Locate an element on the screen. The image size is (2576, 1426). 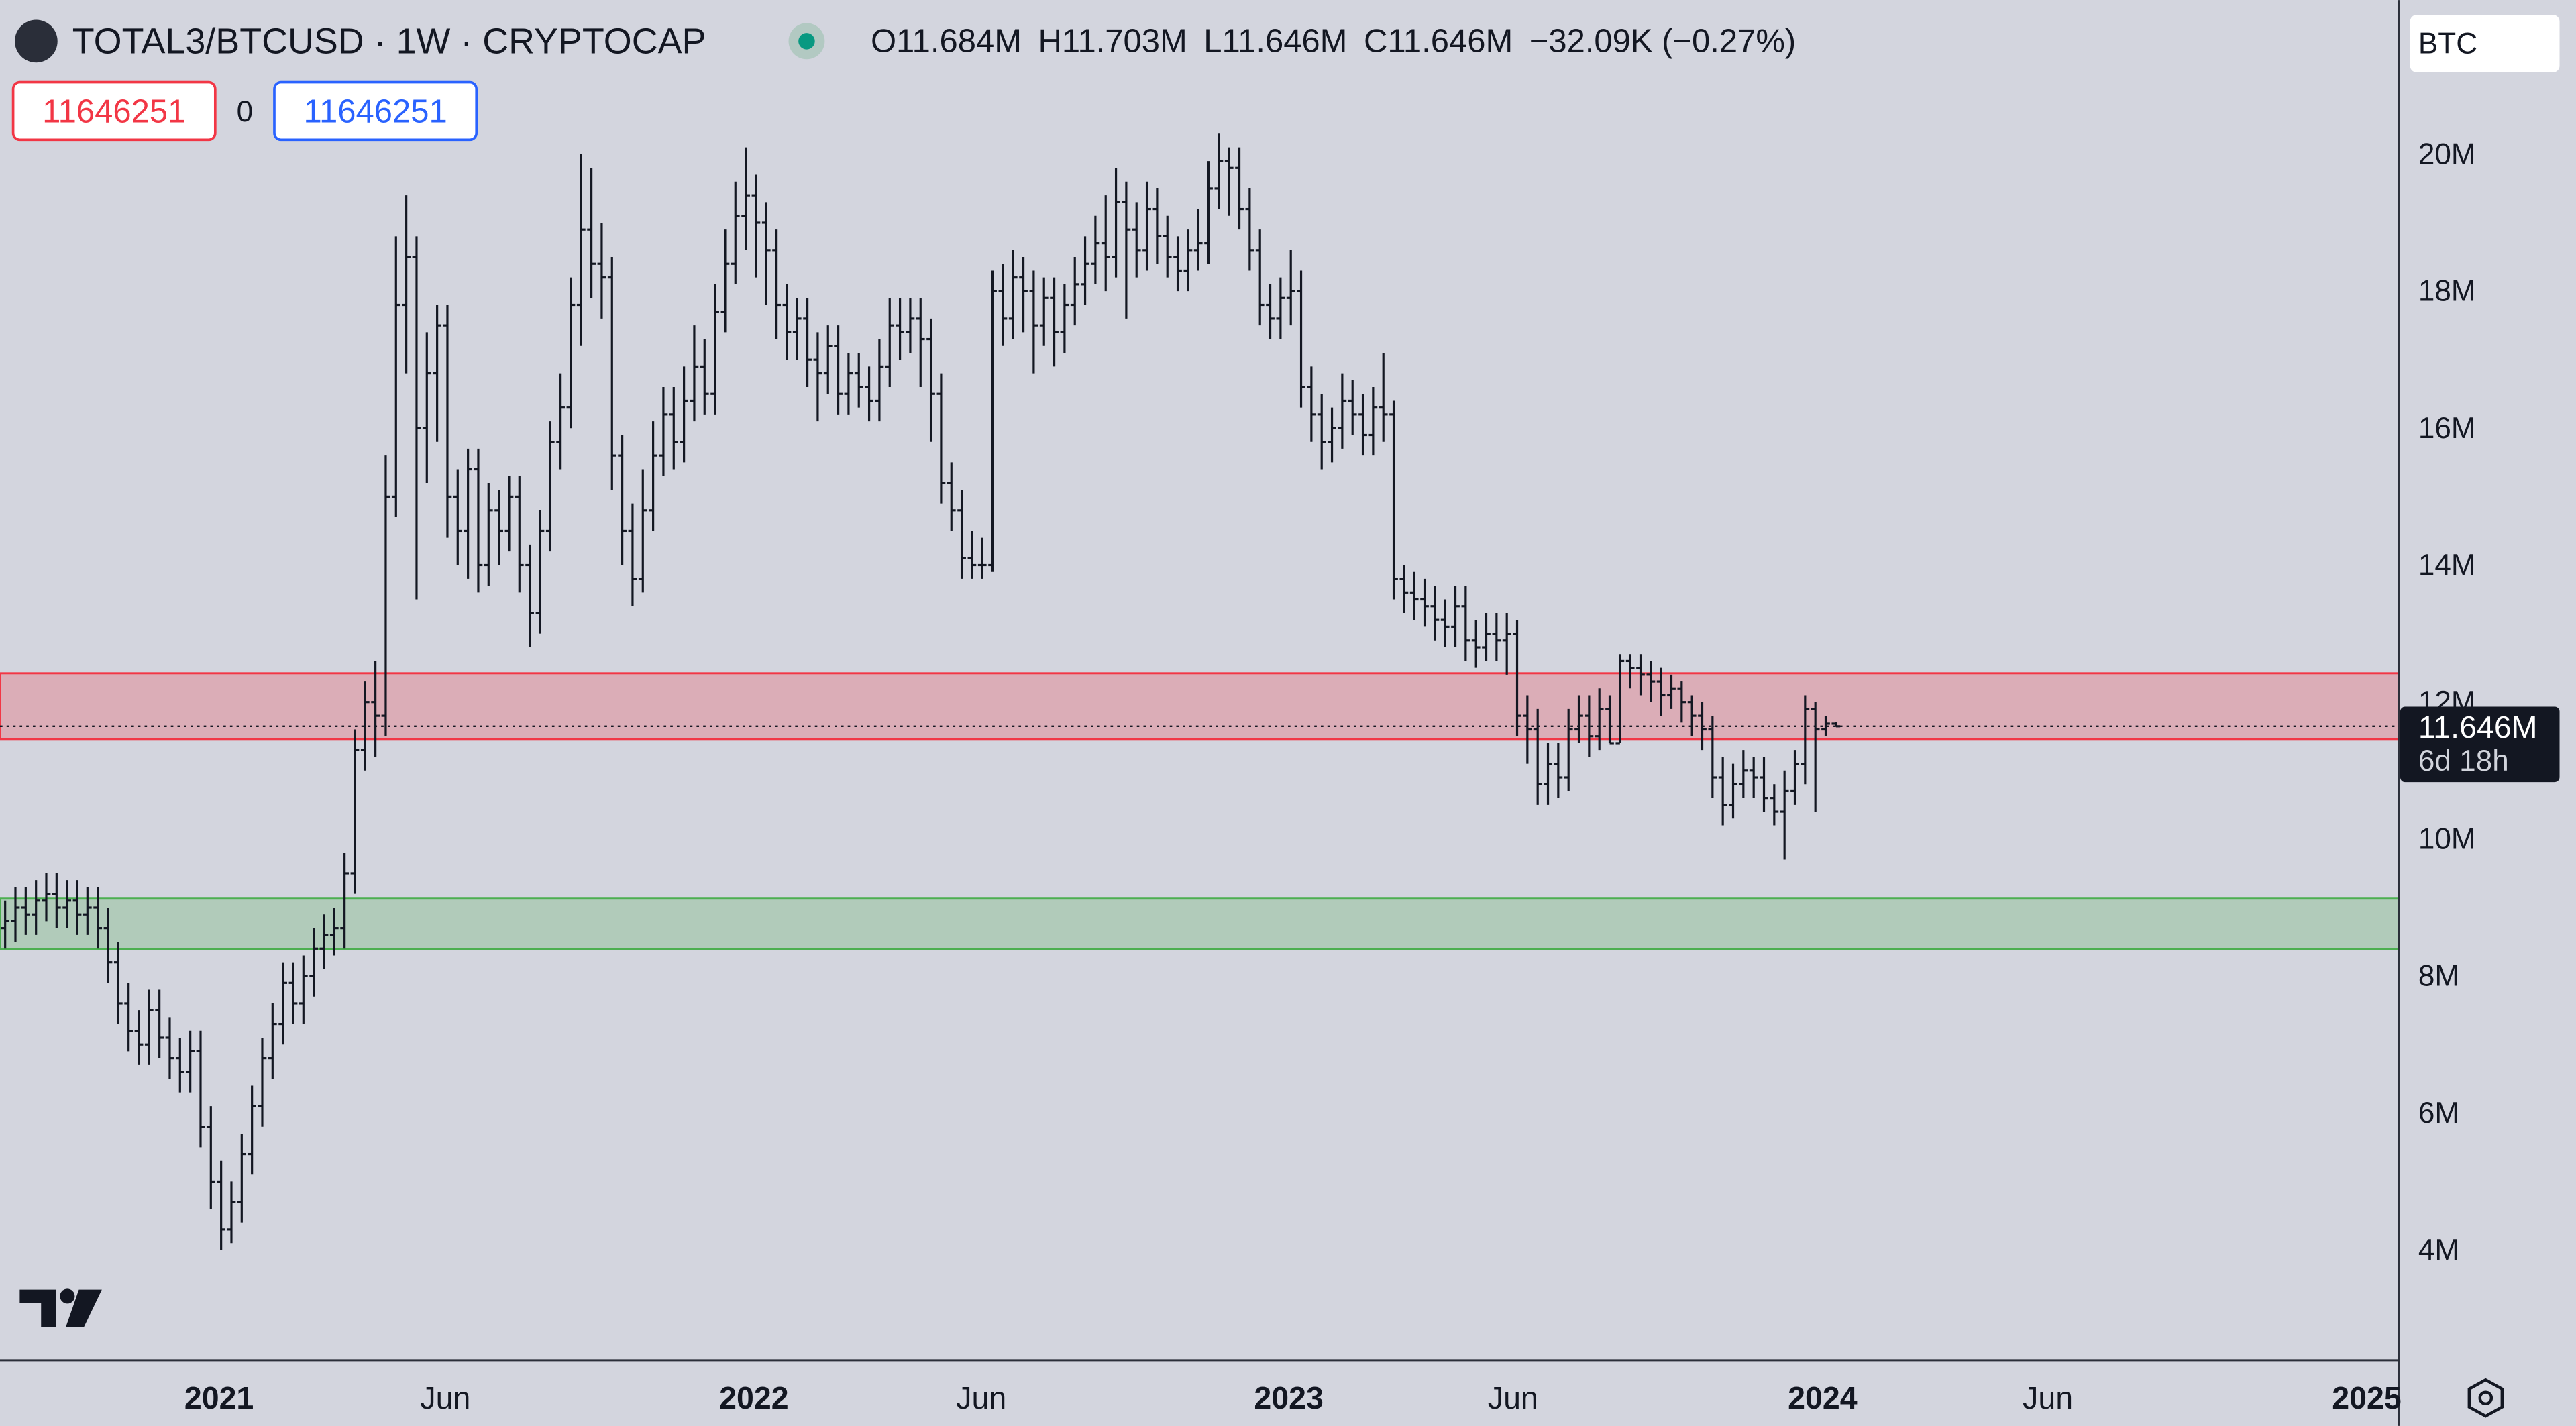
y-tick-label: 18M is located at coordinates (2447, 291).